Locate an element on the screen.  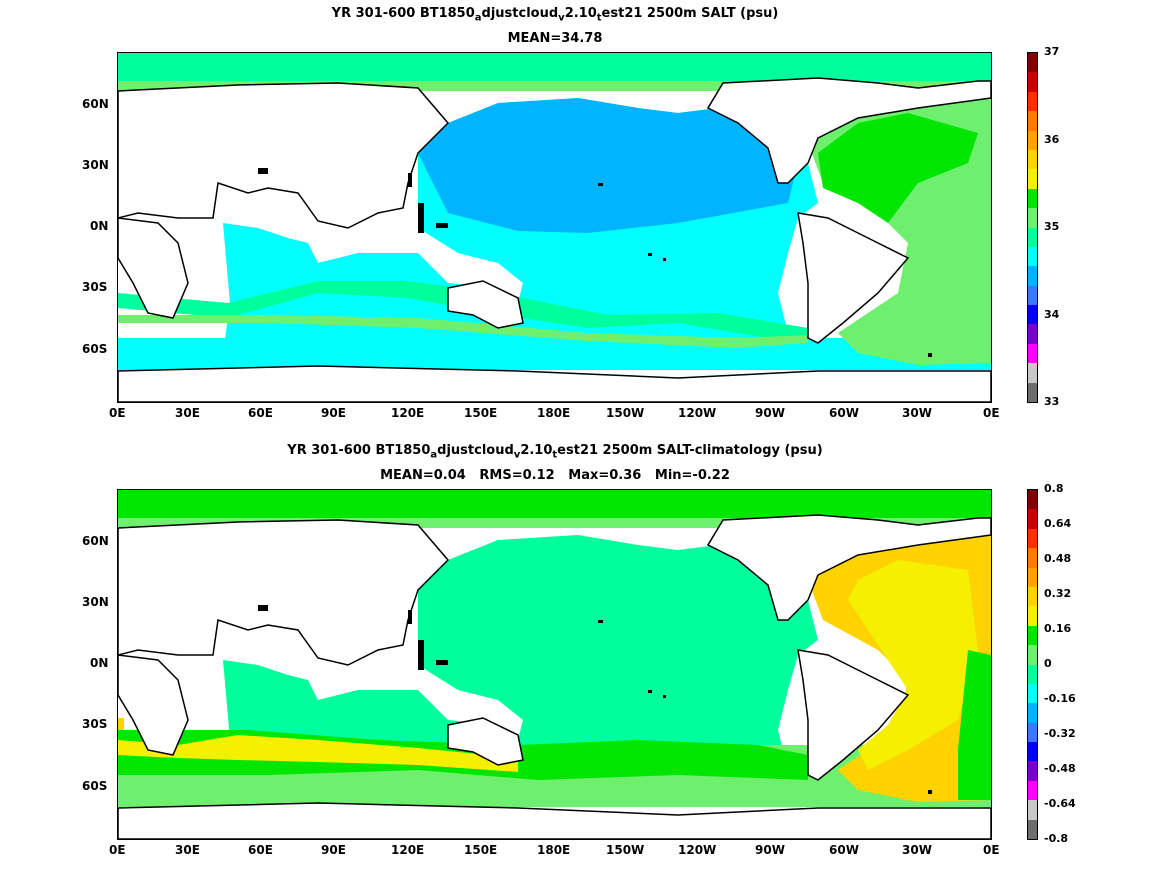
southern-ocean is located at coordinates (554, 354).